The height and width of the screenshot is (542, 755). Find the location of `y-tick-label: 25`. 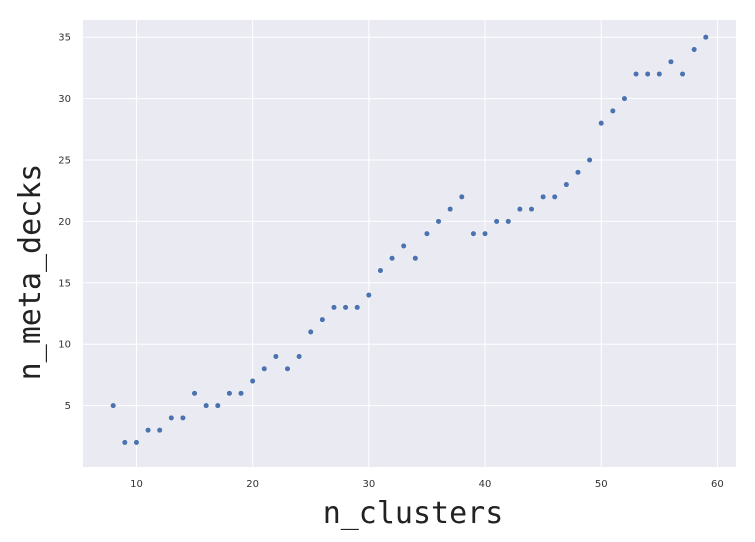

y-tick-label: 25 is located at coordinates (64, 160).